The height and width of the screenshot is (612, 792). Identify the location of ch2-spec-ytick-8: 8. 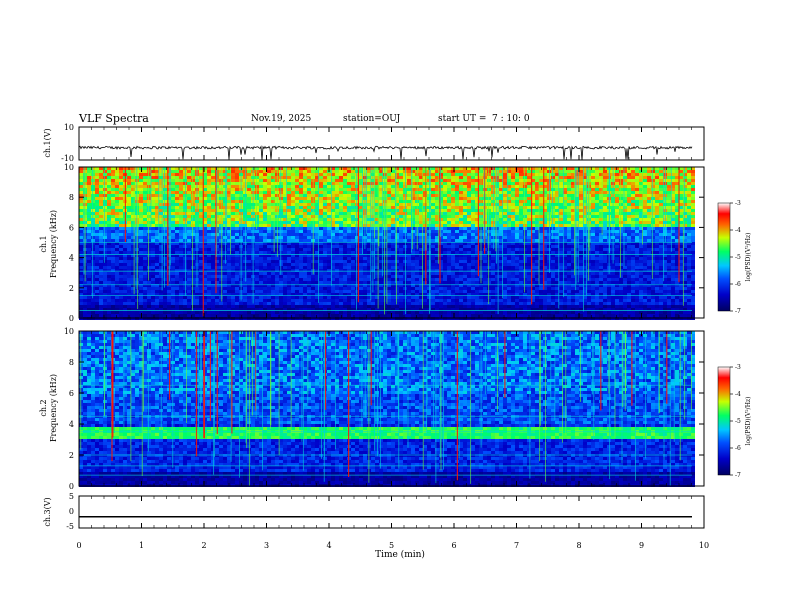
(71, 362).